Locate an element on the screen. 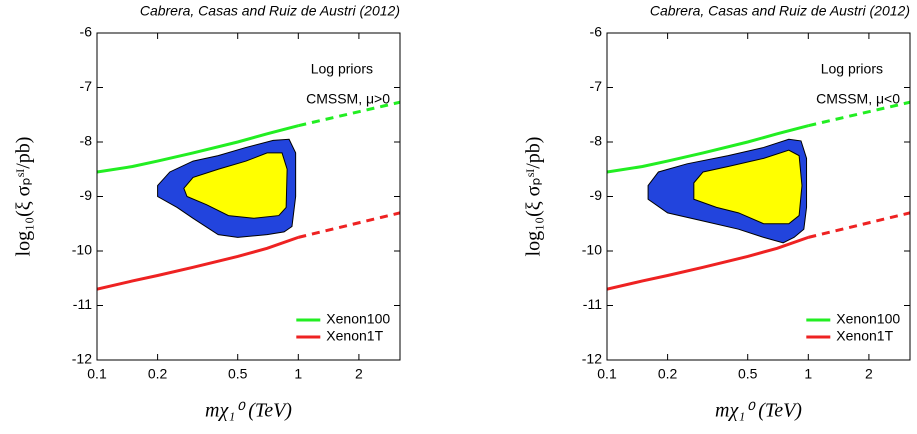 The image size is (917, 434). annotation: CMSSM, μ<0 is located at coordinates (858, 99).